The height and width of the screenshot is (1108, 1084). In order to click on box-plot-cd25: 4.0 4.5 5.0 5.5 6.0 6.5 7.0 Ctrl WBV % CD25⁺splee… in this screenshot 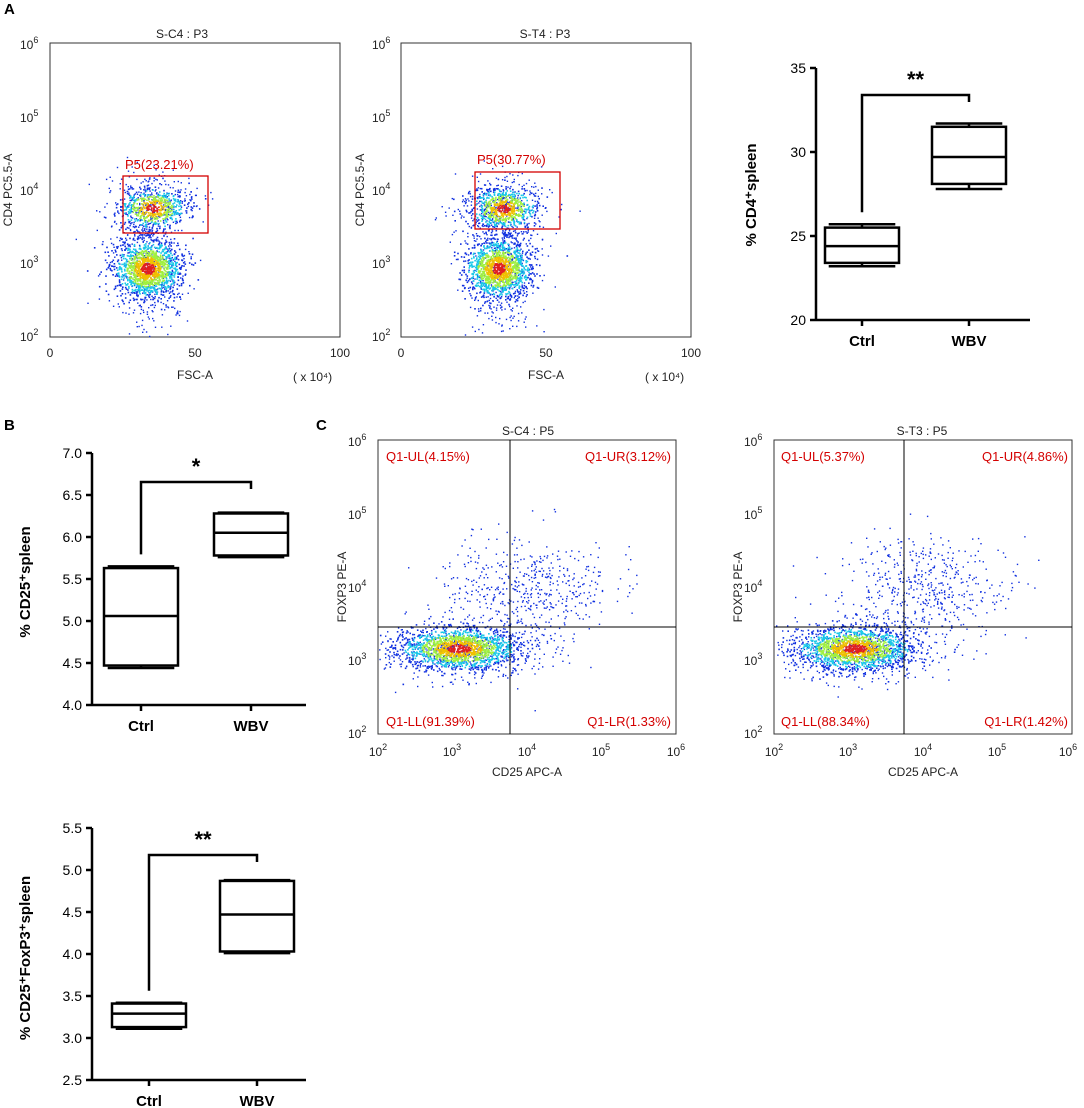, I will do `click(161, 590)`.